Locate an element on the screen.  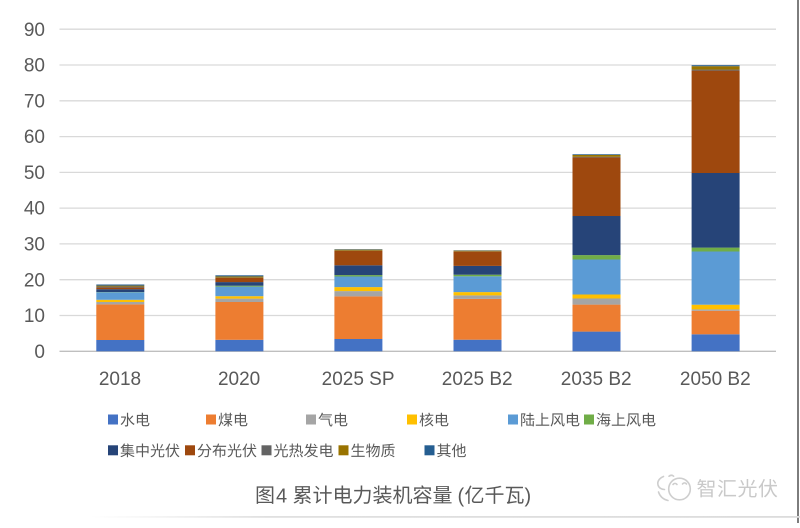
svg-text: 30 is located at coordinates (34, 245).